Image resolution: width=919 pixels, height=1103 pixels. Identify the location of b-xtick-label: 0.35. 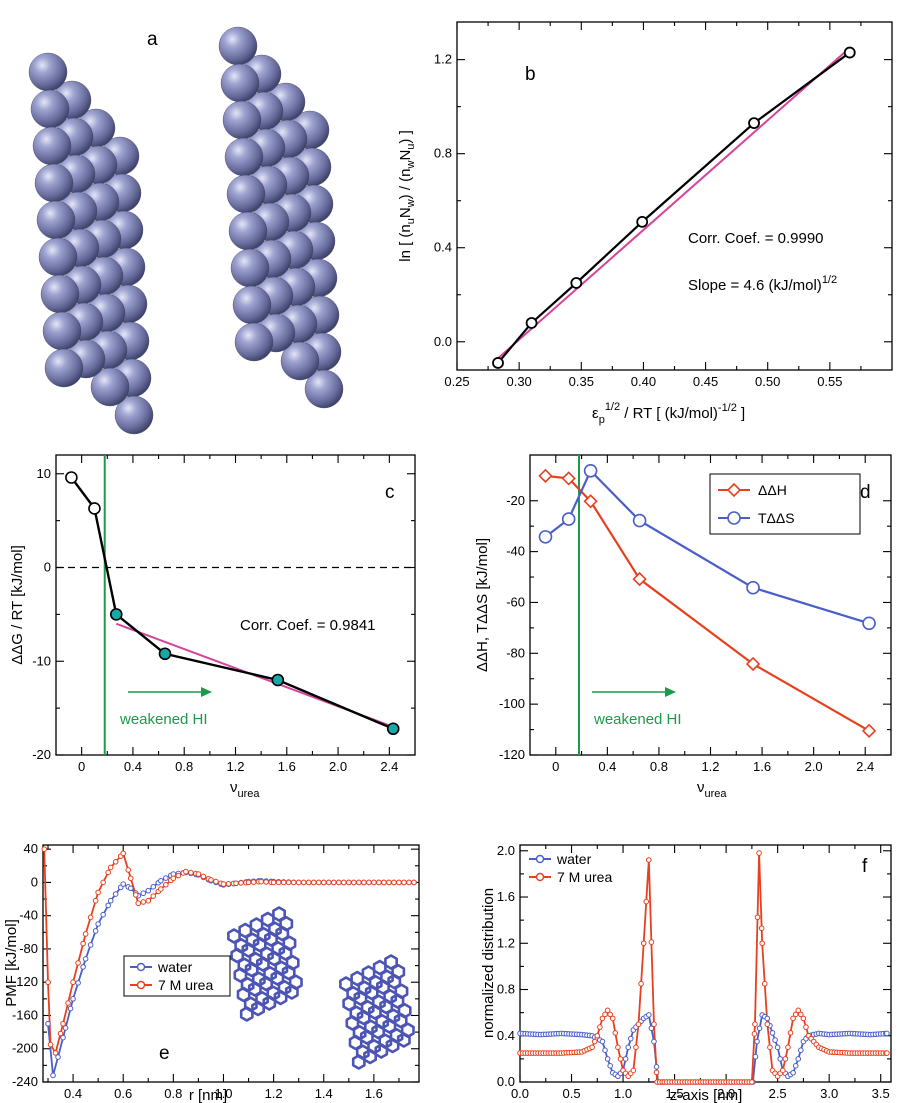
(581, 381).